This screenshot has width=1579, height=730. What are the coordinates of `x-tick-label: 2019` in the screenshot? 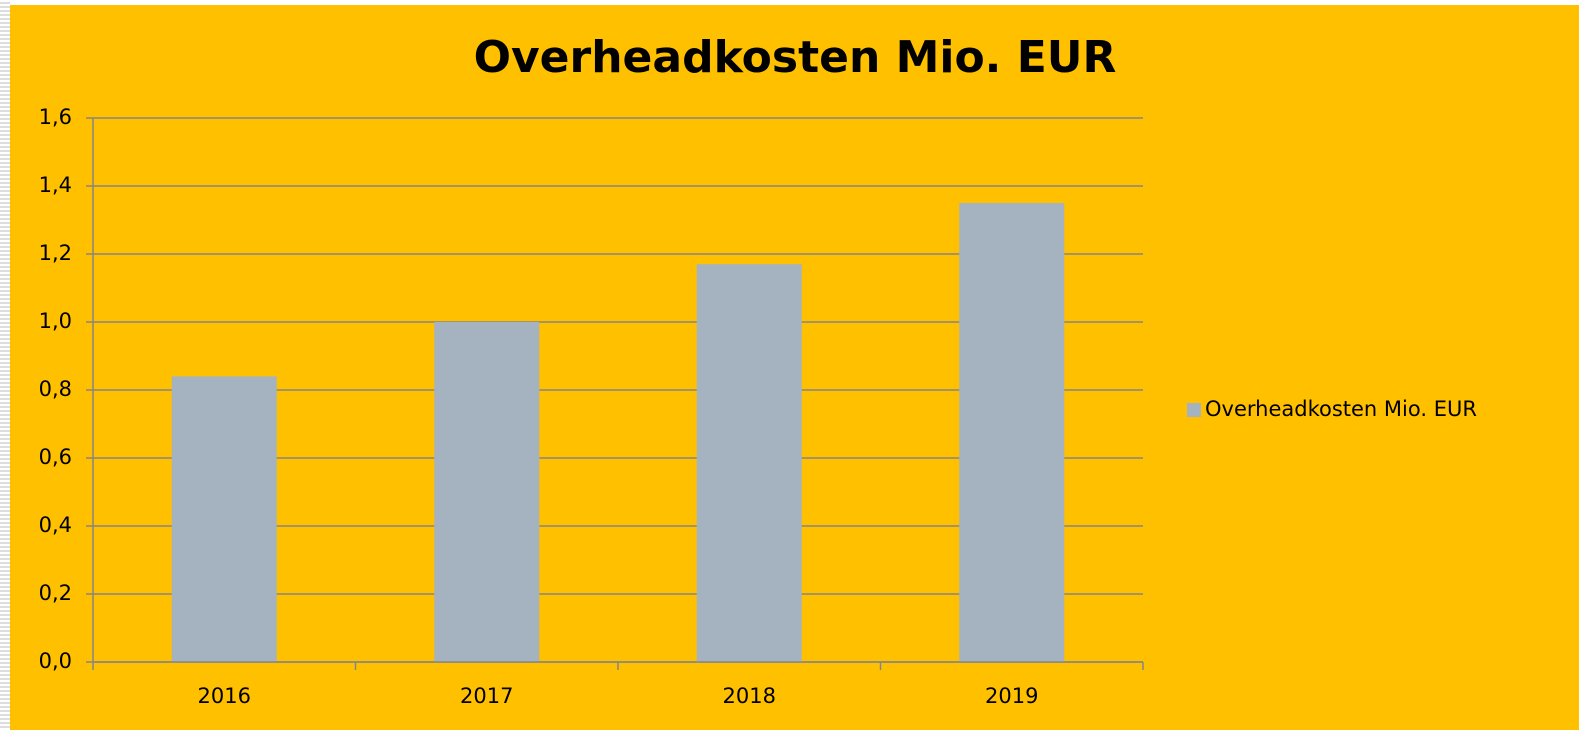 It's located at (1011, 696).